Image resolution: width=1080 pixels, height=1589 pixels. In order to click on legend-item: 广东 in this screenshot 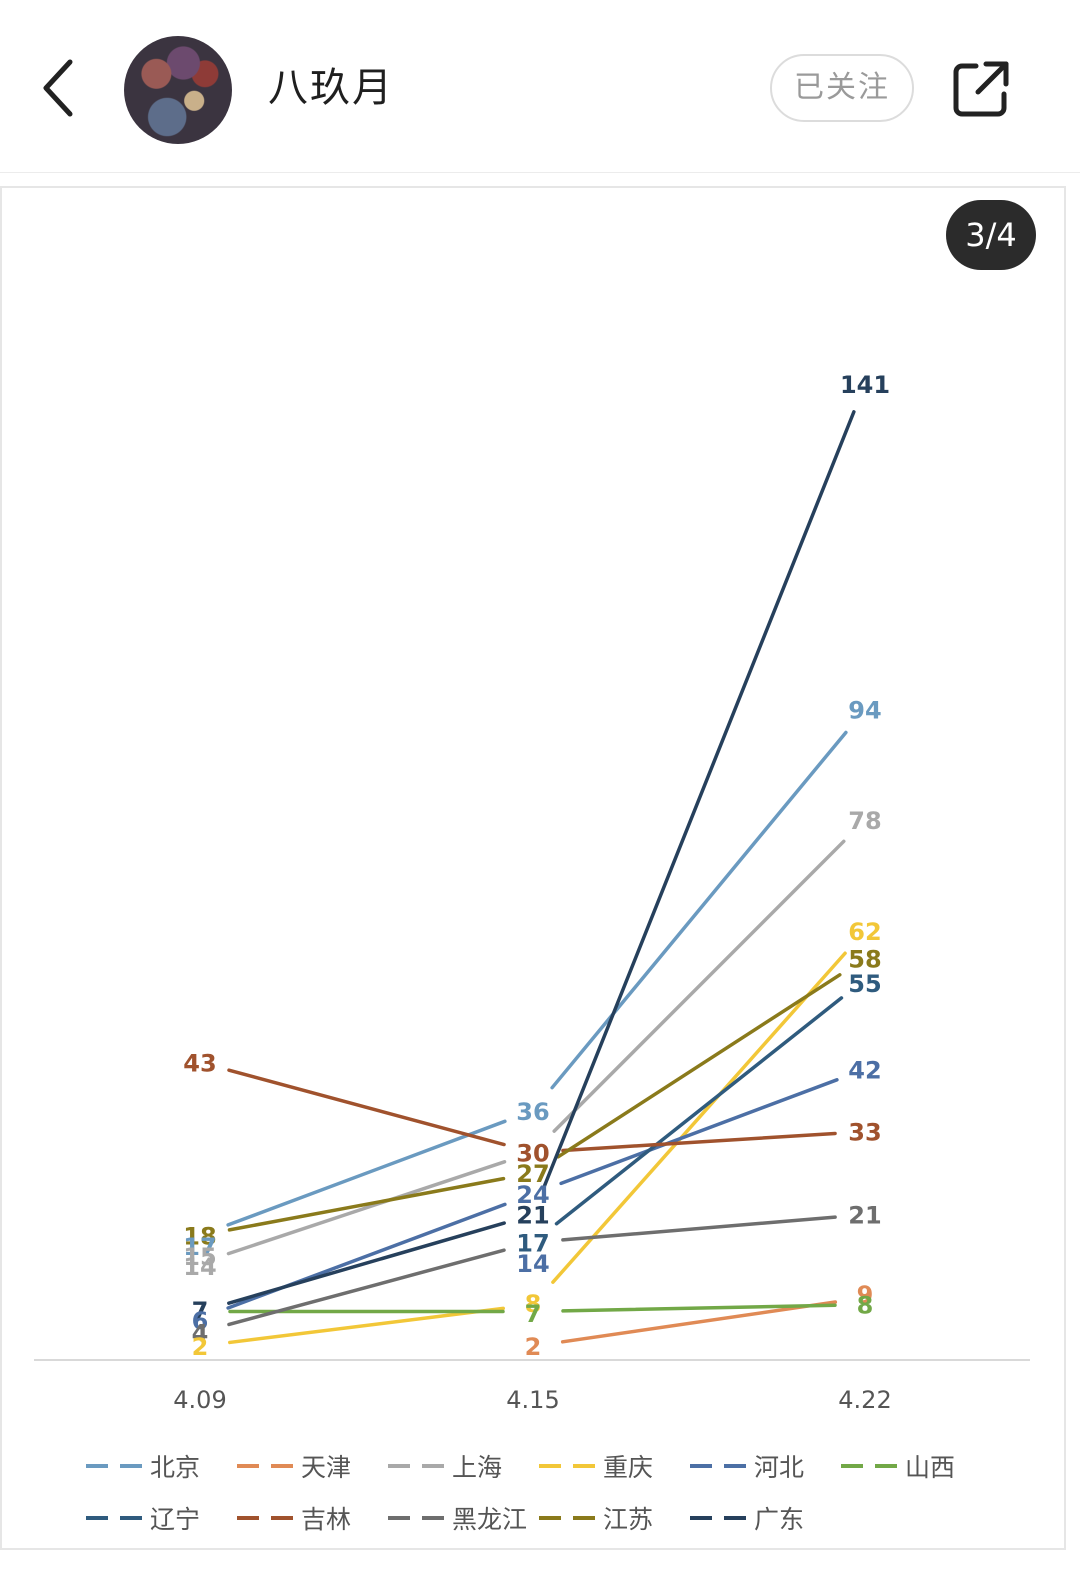, I will do `click(765, 1518)`.